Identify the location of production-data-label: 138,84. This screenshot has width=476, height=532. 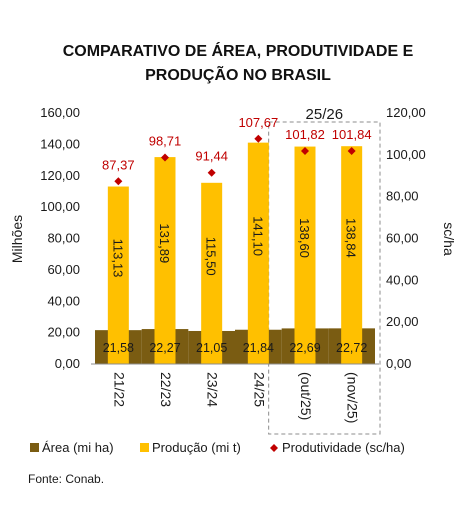
(351, 238).